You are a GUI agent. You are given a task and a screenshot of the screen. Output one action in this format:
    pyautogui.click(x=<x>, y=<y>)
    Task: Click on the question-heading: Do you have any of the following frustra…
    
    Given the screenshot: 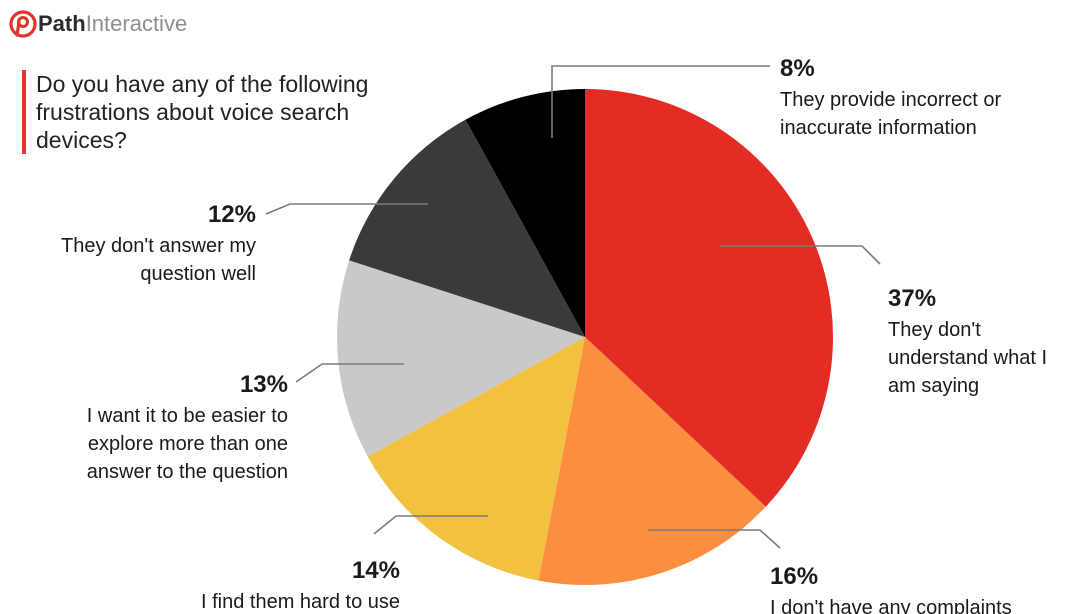 What is the action you would take?
    pyautogui.click(x=224, y=112)
    